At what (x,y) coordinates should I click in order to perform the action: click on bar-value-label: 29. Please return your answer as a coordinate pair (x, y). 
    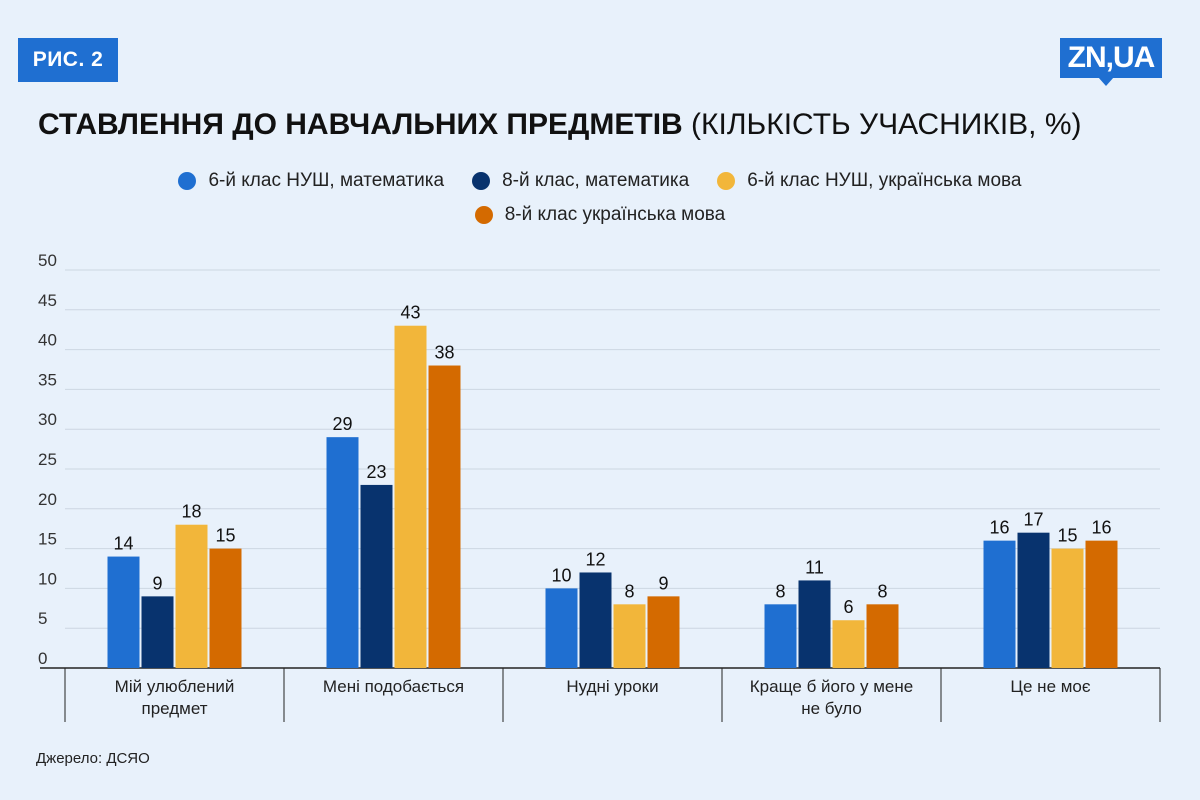
    Looking at the image, I should click on (342, 424).